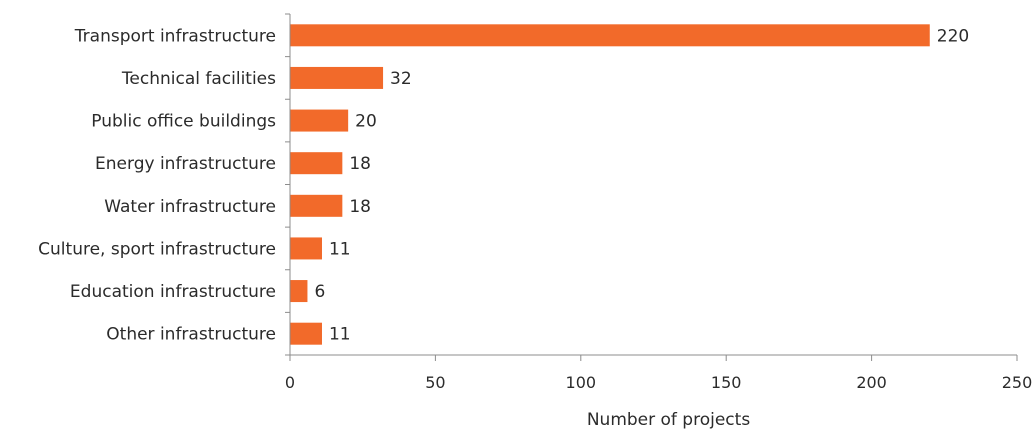  What do you see at coordinates (401, 79) in the screenshot?
I see `data-label: 32` at bounding box center [401, 79].